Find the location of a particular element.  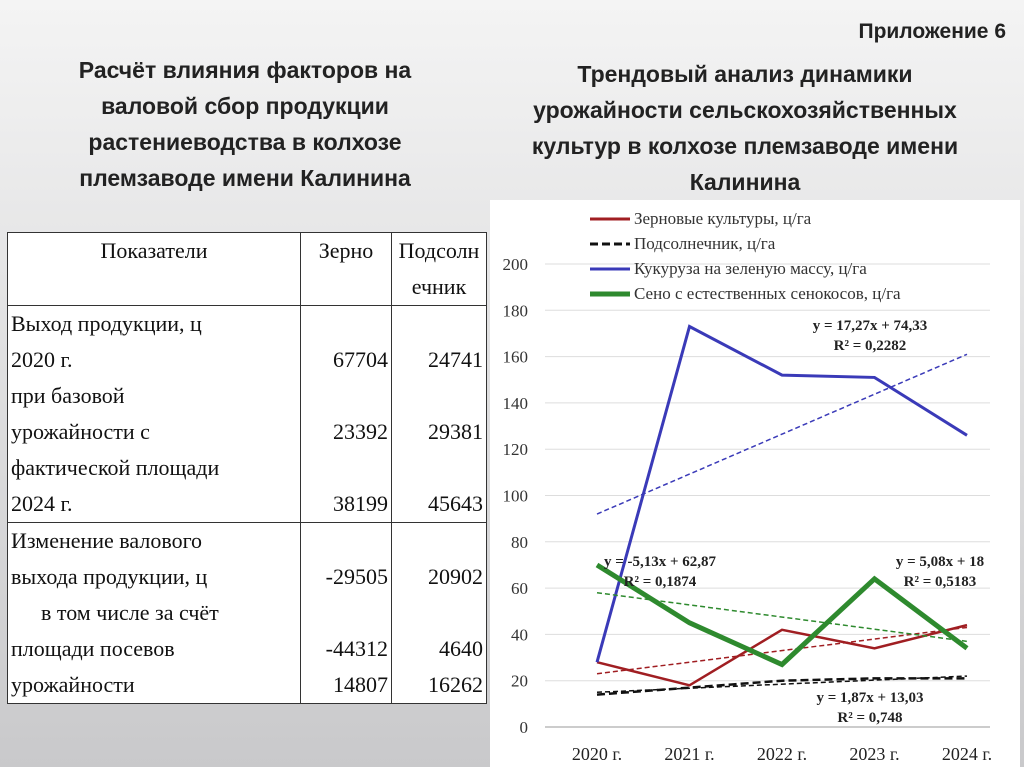

sunflower-value: 29381 is located at coordinates (455, 431).